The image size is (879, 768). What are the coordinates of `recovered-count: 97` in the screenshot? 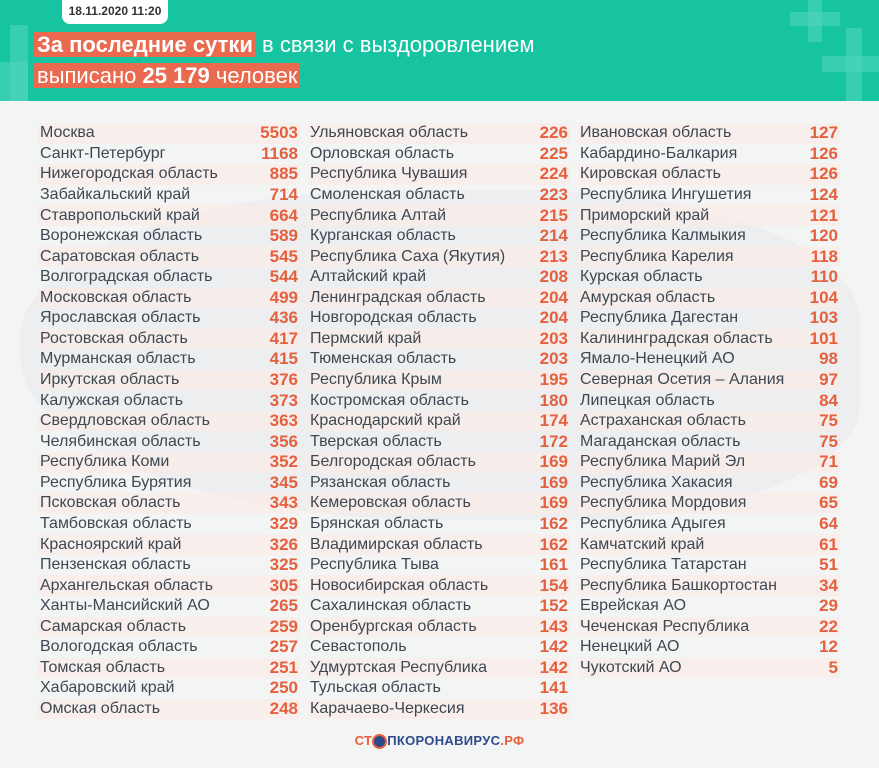 It's located at (828, 380).